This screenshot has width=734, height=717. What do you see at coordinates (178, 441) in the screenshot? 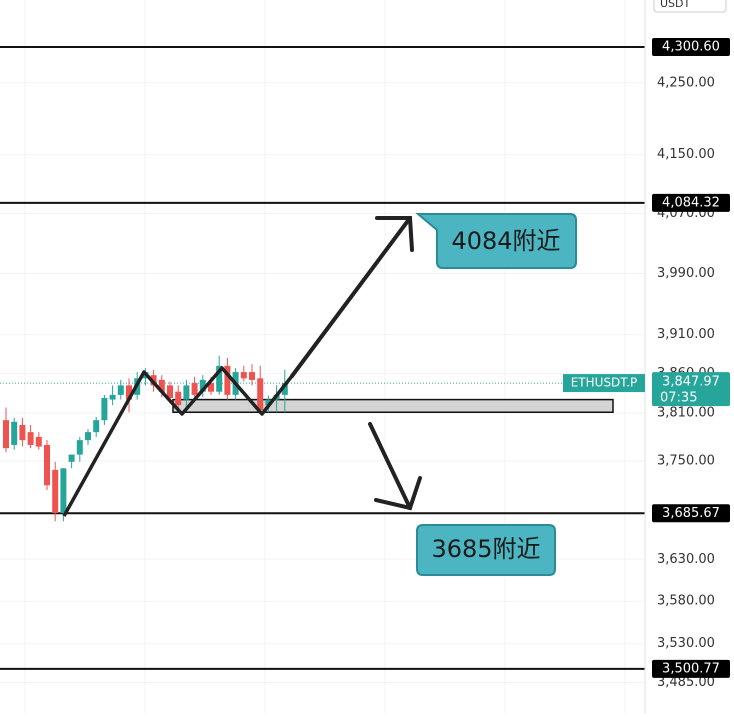
I see `pattern-line` at bounding box center [178, 441].